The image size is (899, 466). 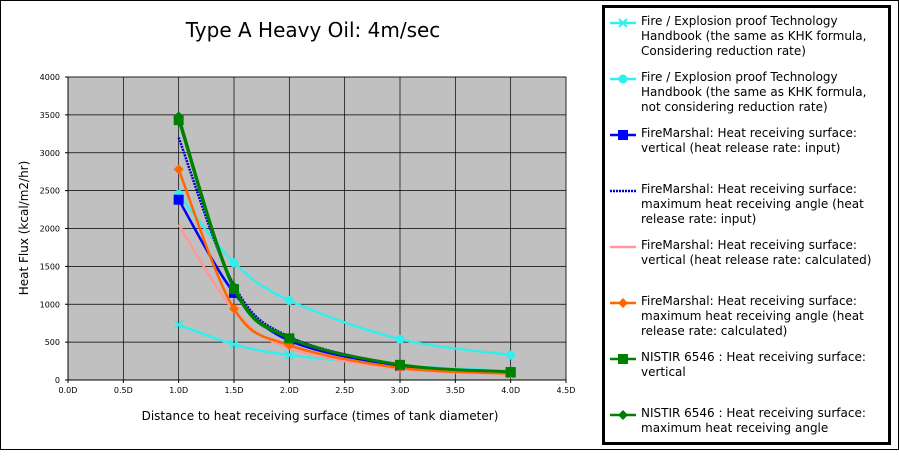 What do you see at coordinates (50, 115) in the screenshot?
I see `y-tick-label: 3500` at bounding box center [50, 115].